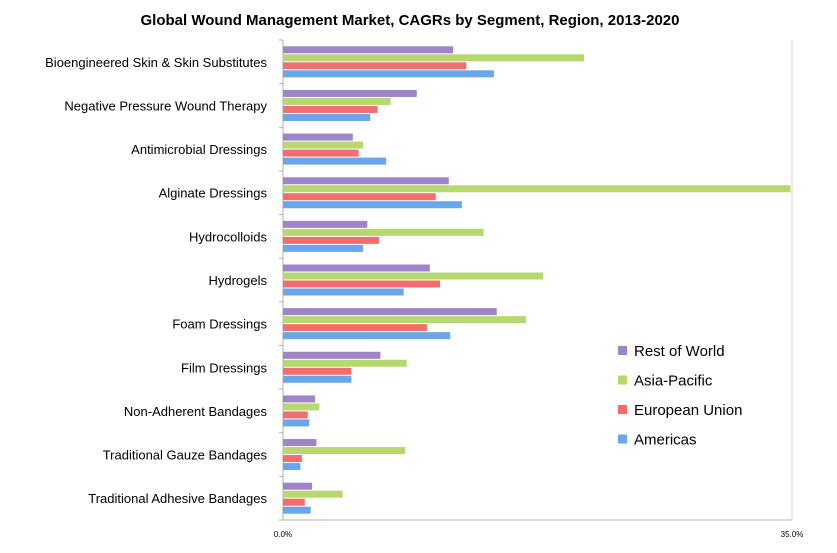 The width and height of the screenshot is (837, 553). I want to click on legend-label: Rest of World, so click(679, 351).